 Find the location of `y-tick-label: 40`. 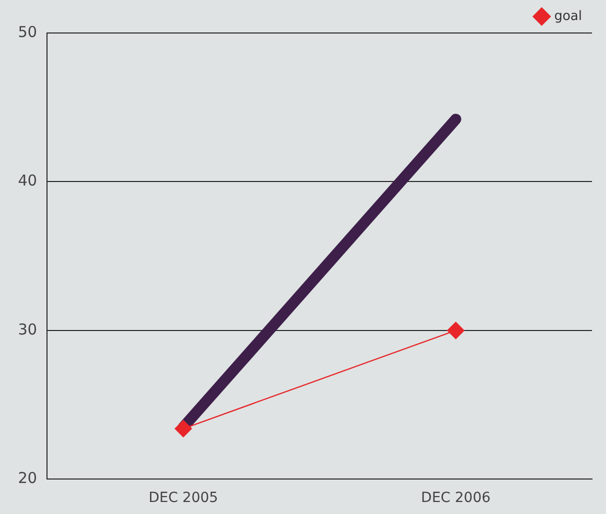

y-tick-label: 40 is located at coordinates (28, 181).